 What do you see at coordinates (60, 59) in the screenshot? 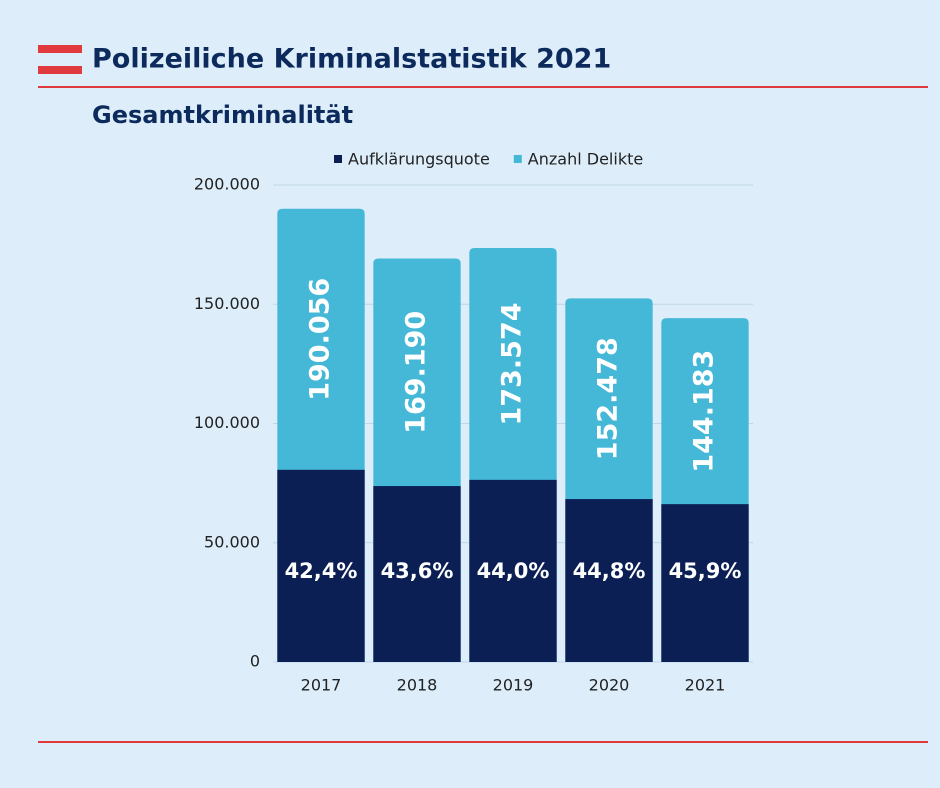
I see `flag-icon` at bounding box center [60, 59].